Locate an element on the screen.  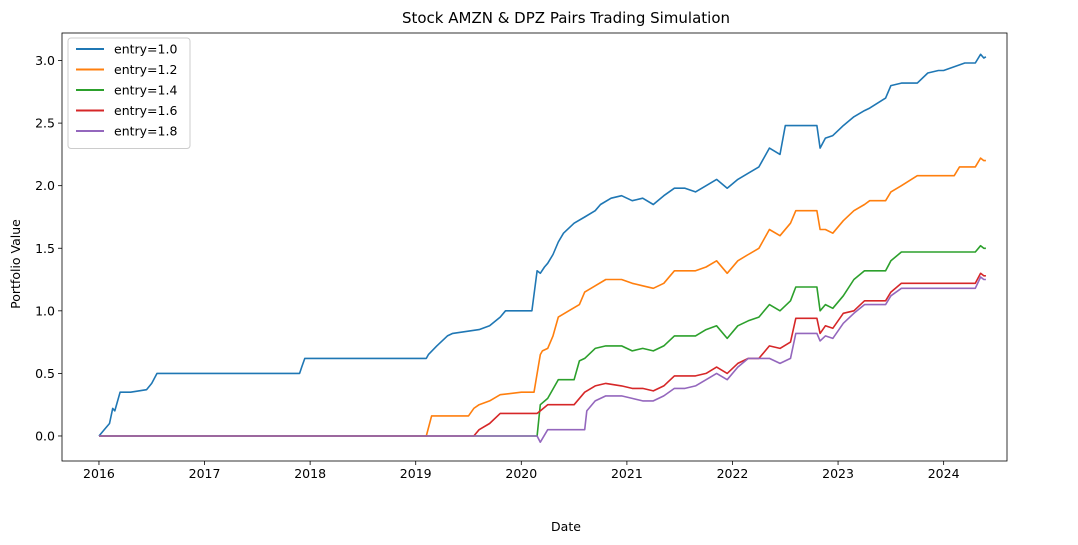
legend-label: entry=1.0 is located at coordinates (145, 49).